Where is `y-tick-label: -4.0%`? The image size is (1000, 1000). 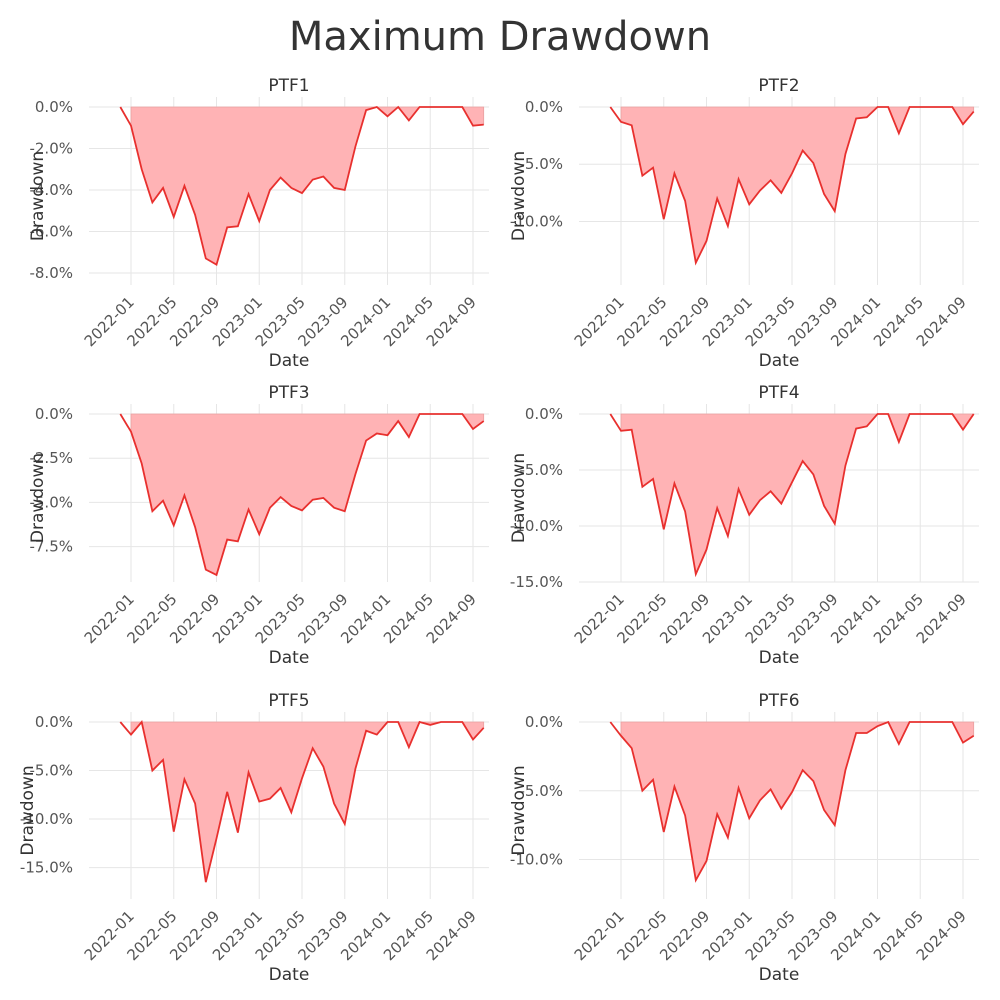
y-tick-label: -4.0% is located at coordinates (51, 190).